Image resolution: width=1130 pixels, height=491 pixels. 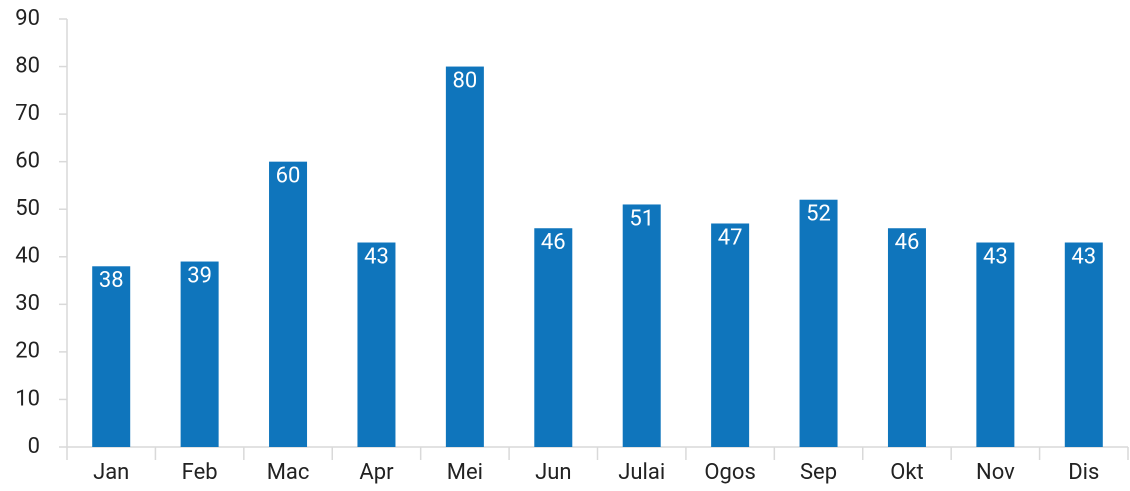 I want to click on value-label: 39, so click(x=199, y=275).